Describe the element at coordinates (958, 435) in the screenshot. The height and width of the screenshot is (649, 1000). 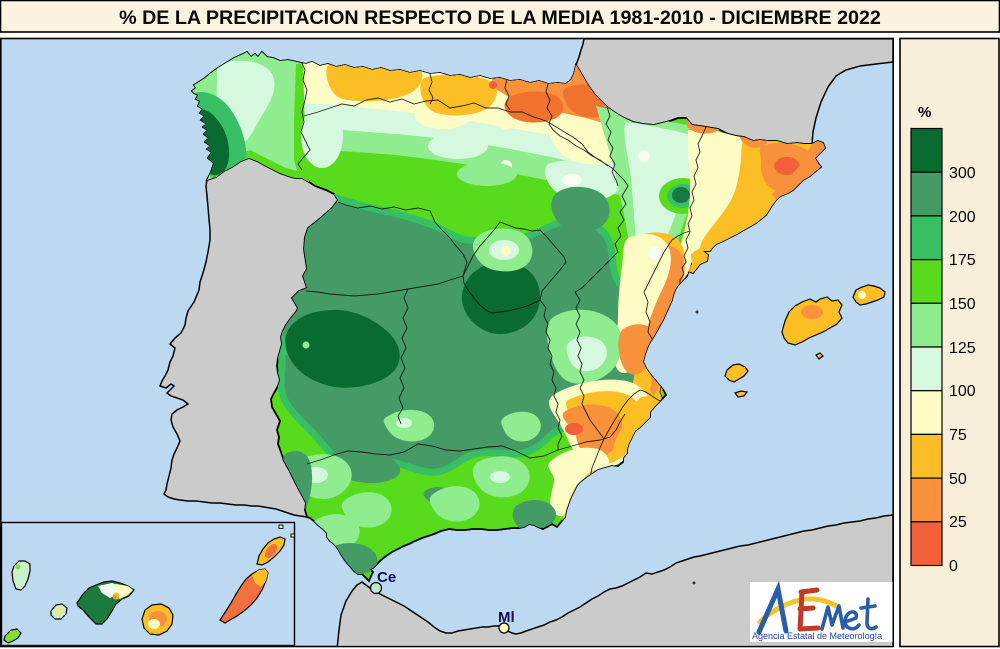
I see `svg-text: 75` at that location.